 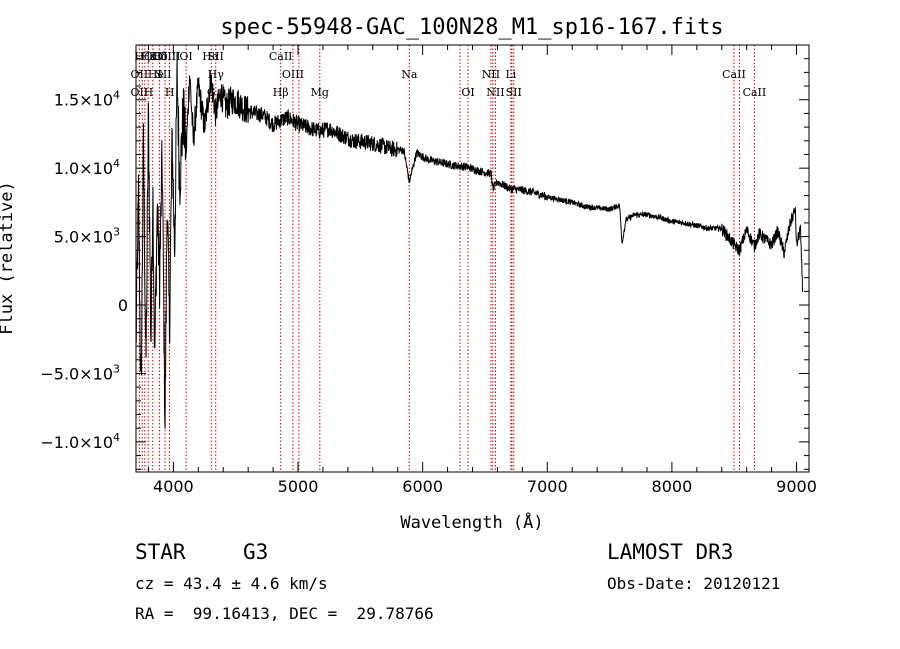 I want to click on chart-title: spec-55948-GAC_100N28_M1_sp16-167.fits, so click(x=471, y=27).